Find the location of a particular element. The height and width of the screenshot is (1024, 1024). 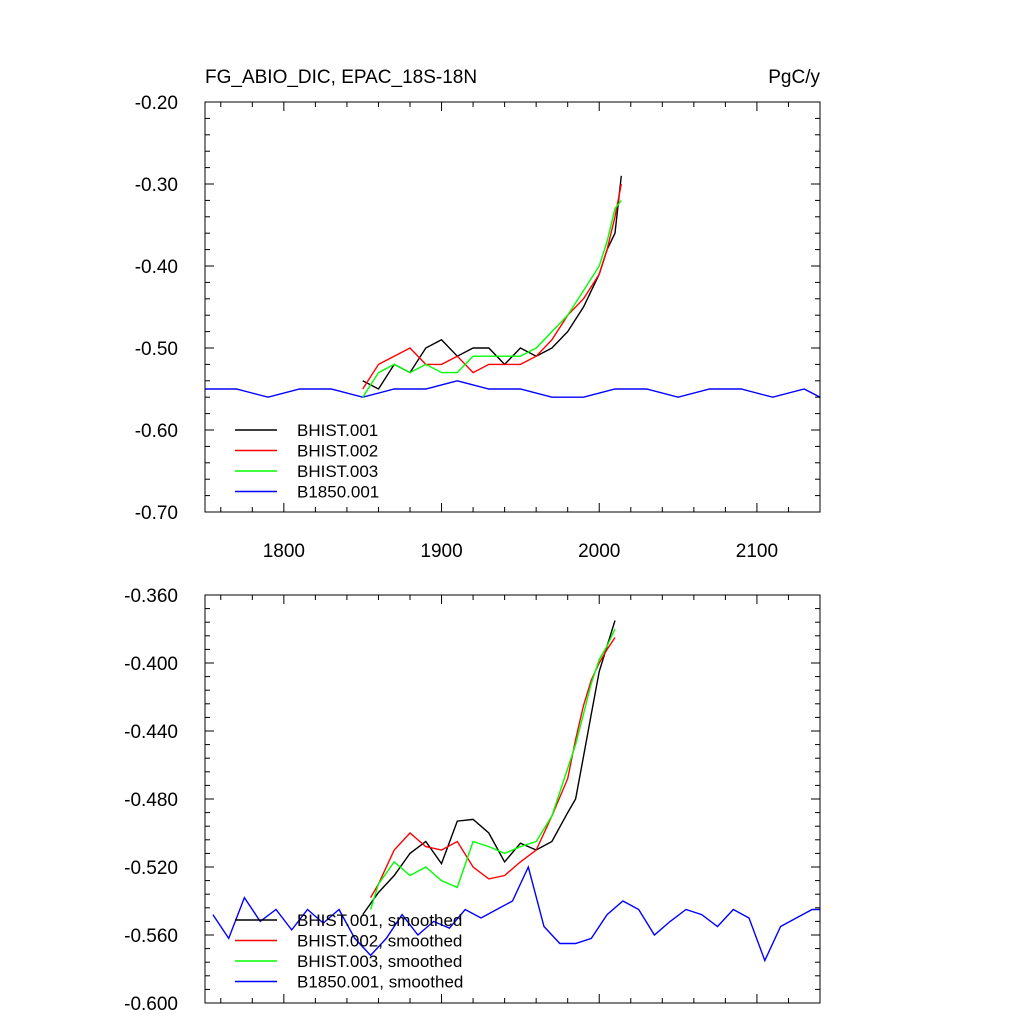

x-tick-label: 2000 is located at coordinates (599, 551).